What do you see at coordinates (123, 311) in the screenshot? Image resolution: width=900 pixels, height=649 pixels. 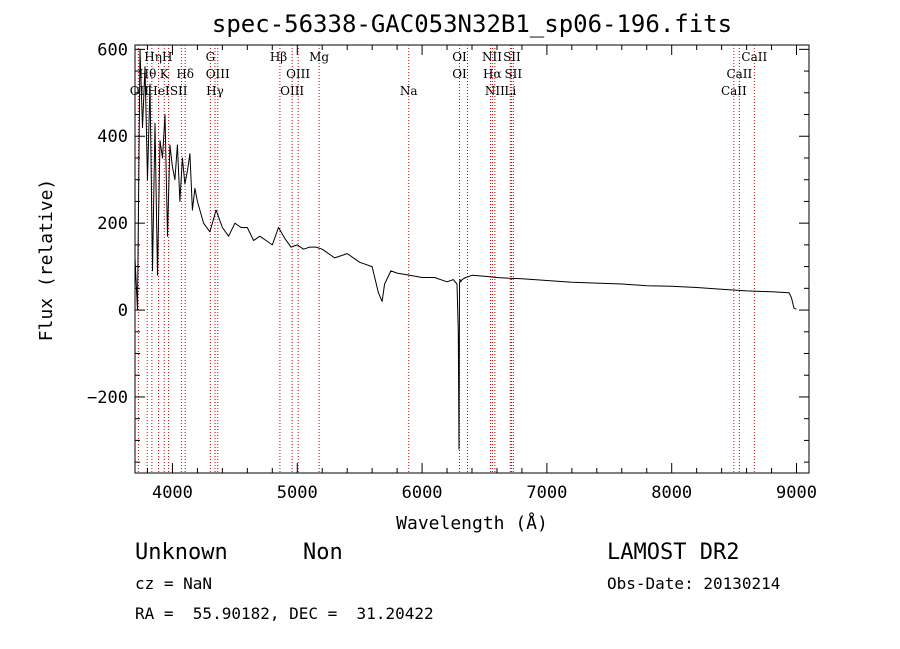 I see `y-tick-label-1: 0` at bounding box center [123, 311].